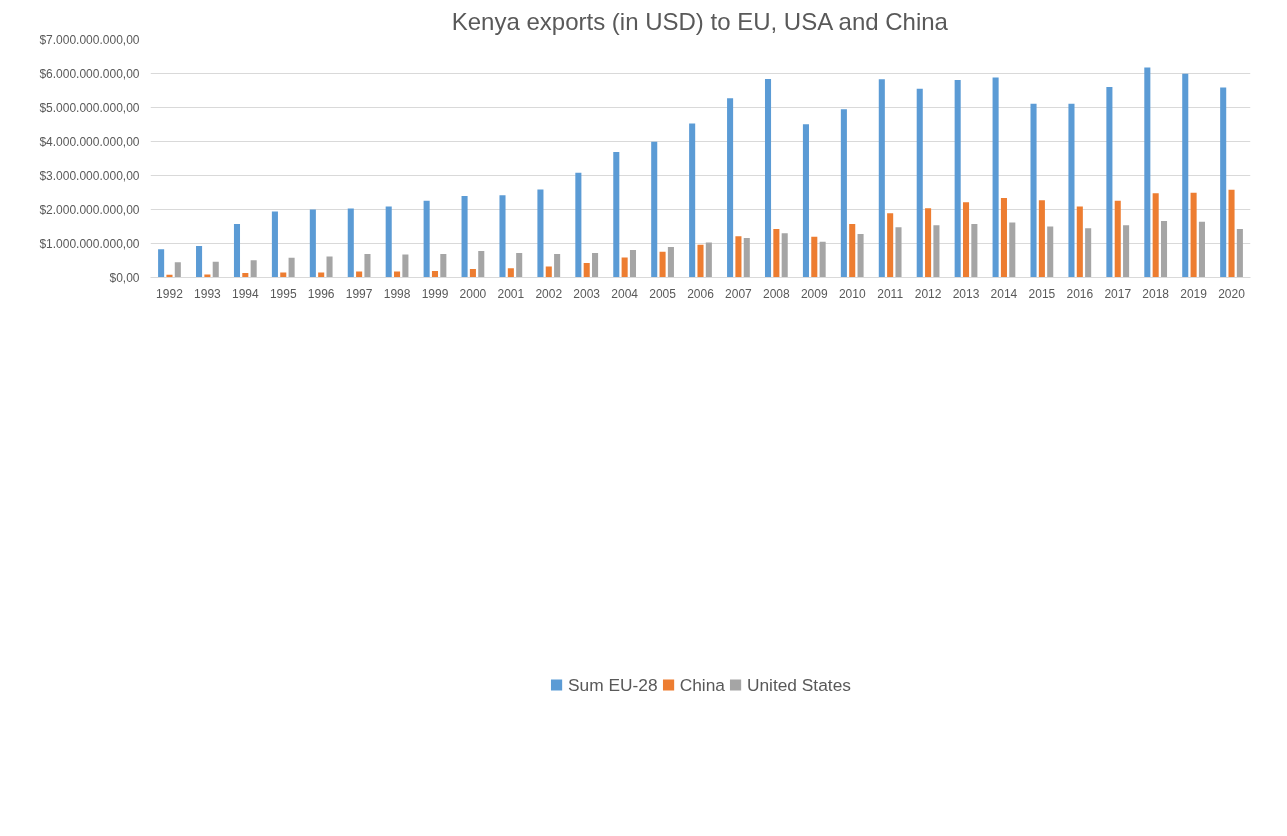  What do you see at coordinates (852, 293) in the screenshot?
I see `x-tick-label: 2010` at bounding box center [852, 293].